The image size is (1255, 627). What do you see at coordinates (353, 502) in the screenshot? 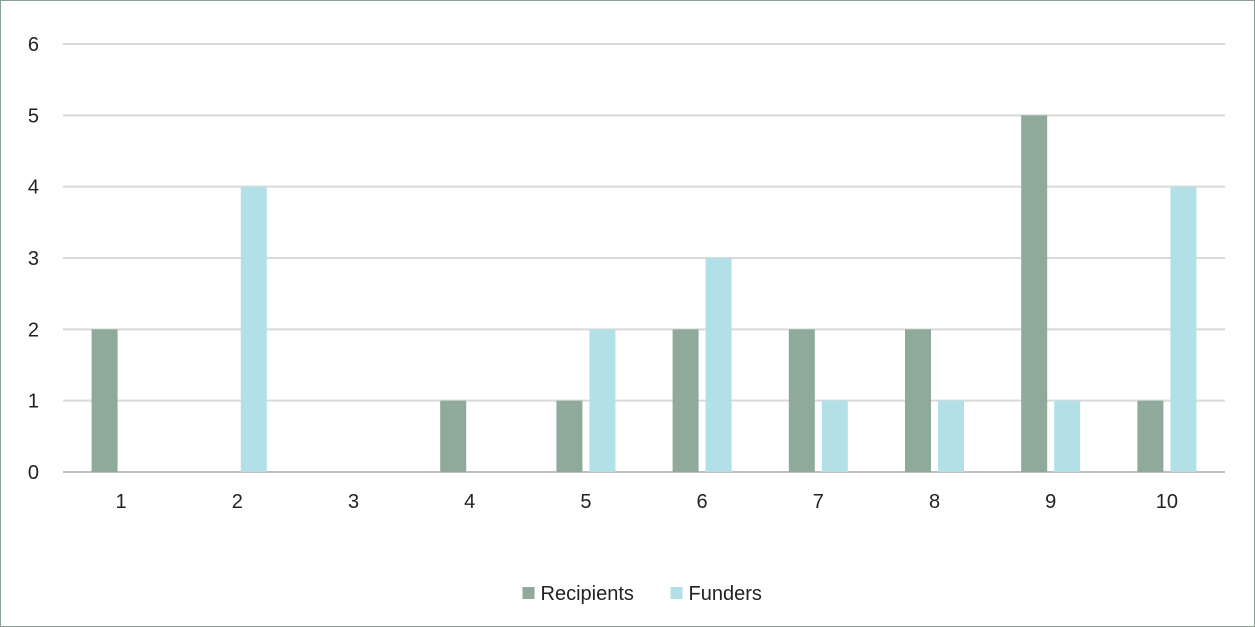
I see `x-tick-label: 3` at bounding box center [353, 502].